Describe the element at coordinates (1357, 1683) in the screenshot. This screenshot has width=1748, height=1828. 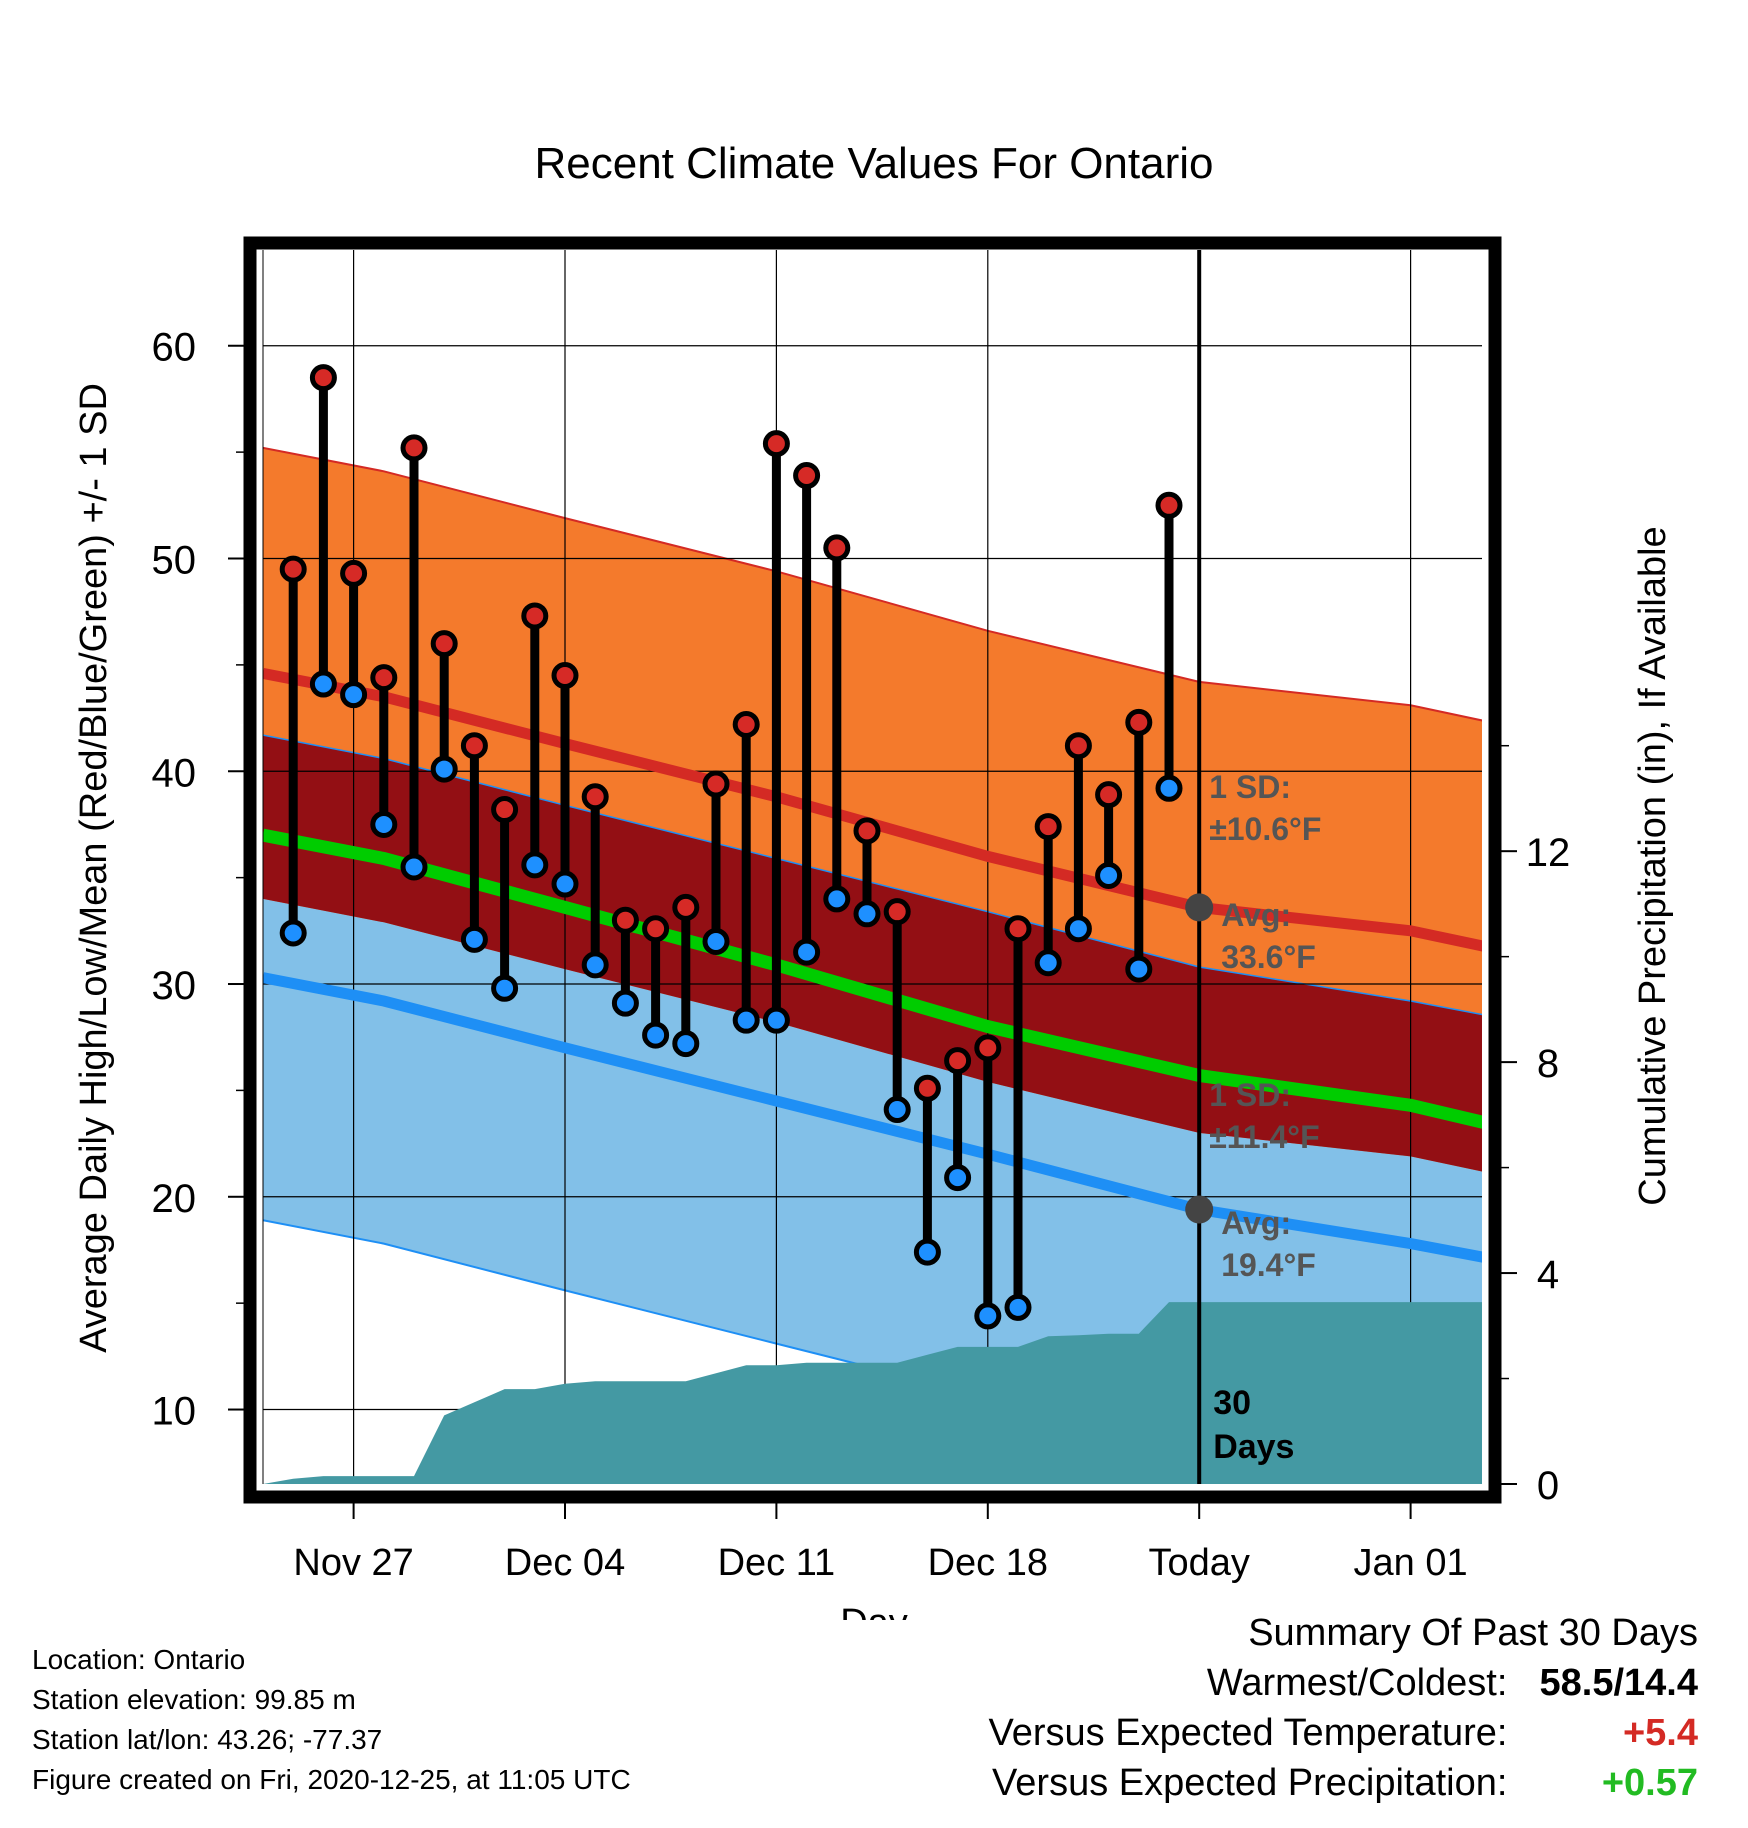
I see `warmest-coldest-label: Warmest/Coldest:` at that location.